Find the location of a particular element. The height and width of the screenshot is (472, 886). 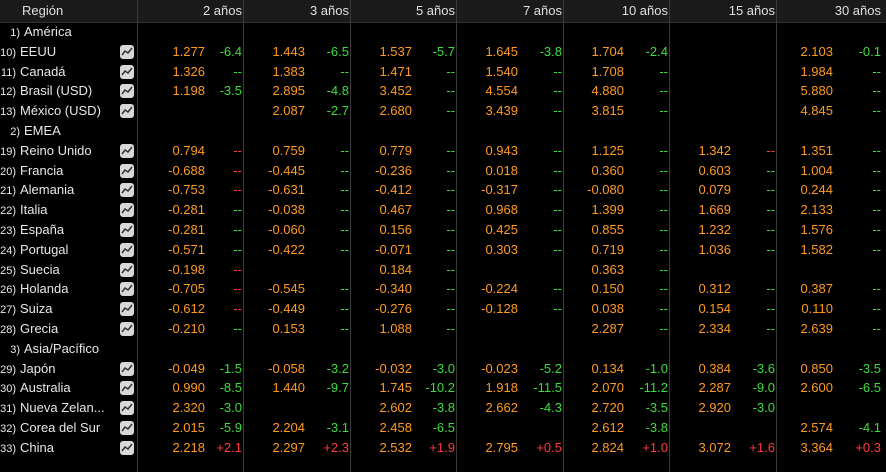

yield-value: 3.072 is located at coordinates (714, 447).